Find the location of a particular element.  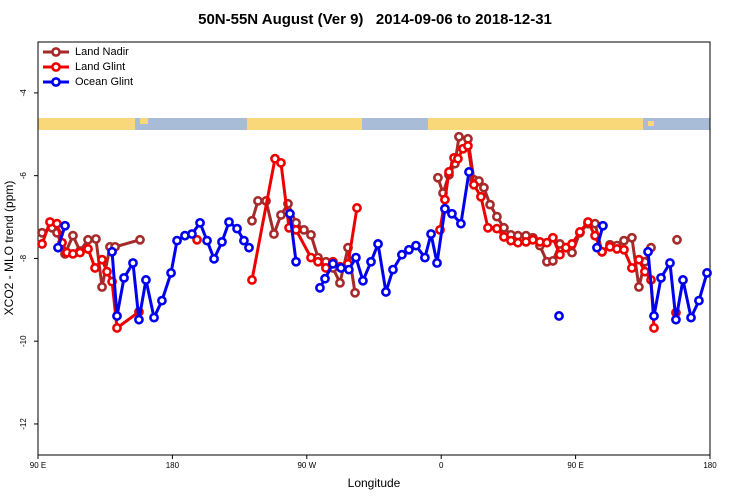

y-tick-label: -10 is located at coordinates (23, 341).